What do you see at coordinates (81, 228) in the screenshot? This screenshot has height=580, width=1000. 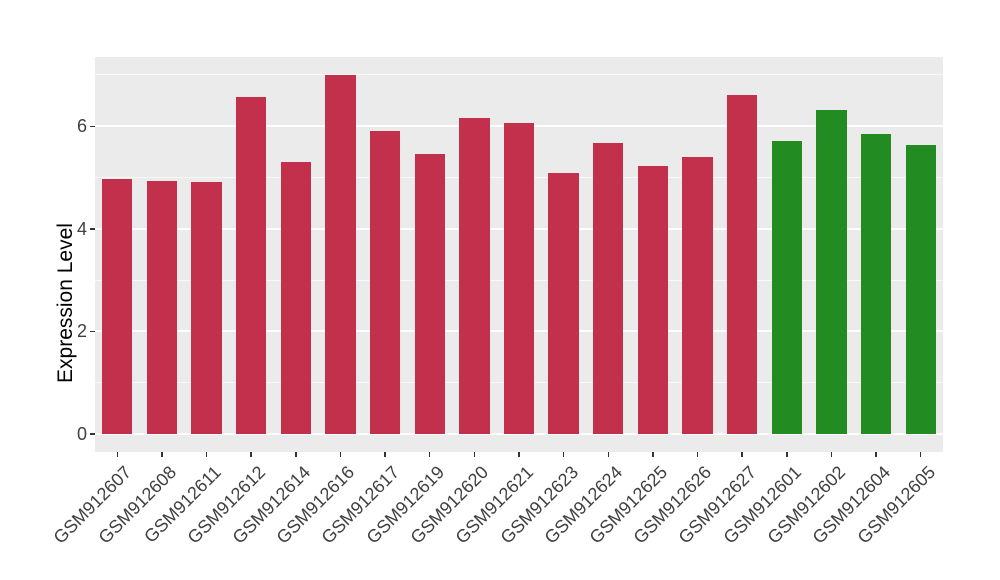 I see `y-tick-label: 4` at bounding box center [81, 228].